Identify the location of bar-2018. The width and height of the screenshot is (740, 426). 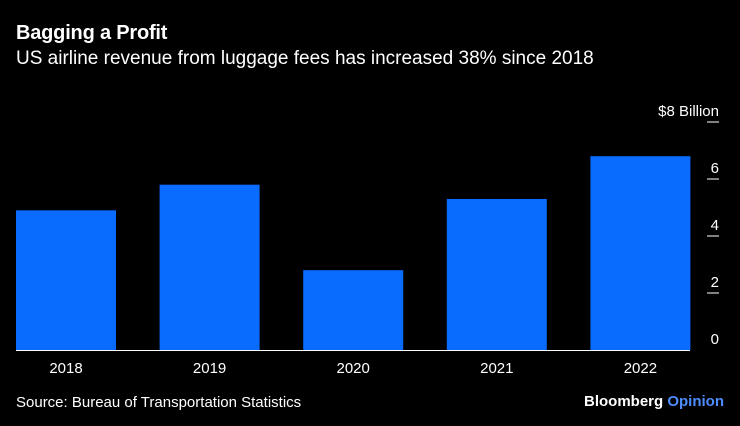
(66, 280).